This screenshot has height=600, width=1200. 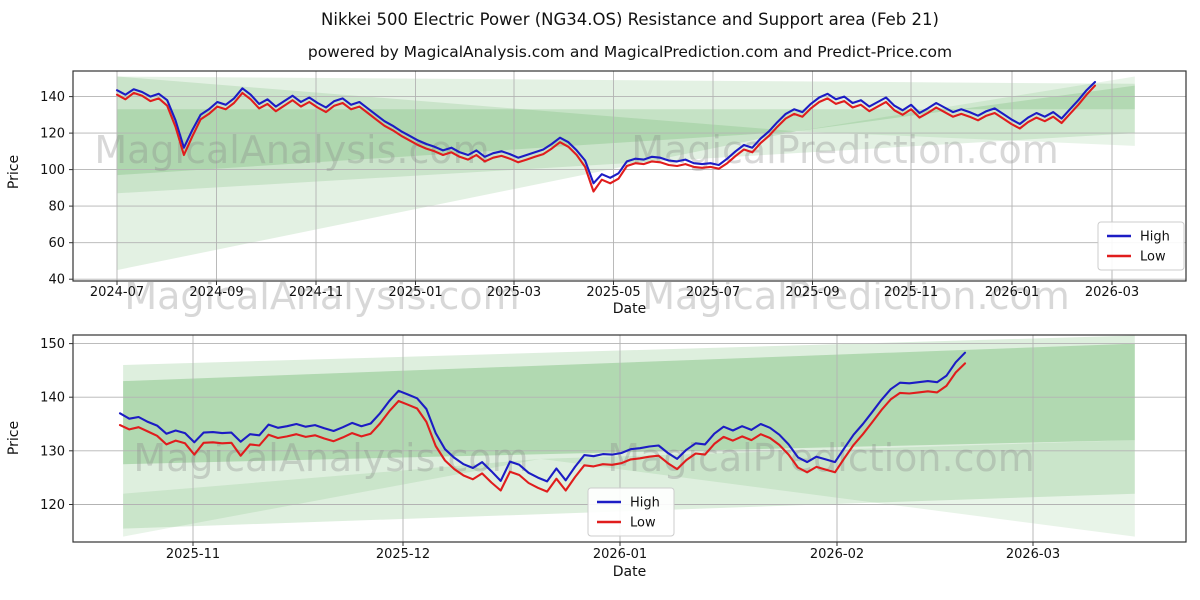 I want to click on x-tick-label: 2026-02, so click(x=837, y=554).